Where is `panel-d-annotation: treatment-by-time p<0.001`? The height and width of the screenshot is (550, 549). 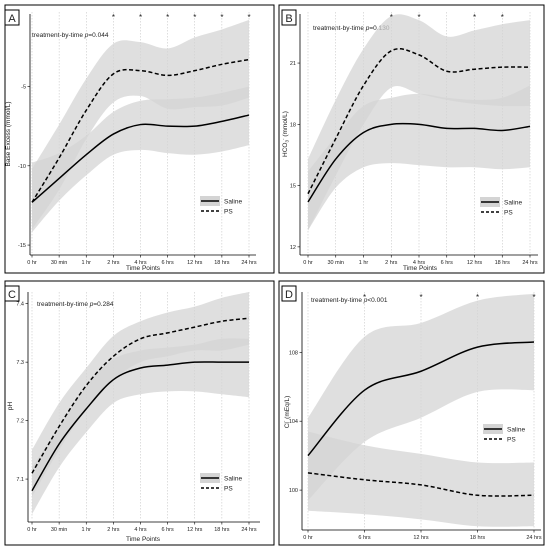
panel-d-annotation: treatment-by-time p<0.001 is located at coordinates (349, 300).